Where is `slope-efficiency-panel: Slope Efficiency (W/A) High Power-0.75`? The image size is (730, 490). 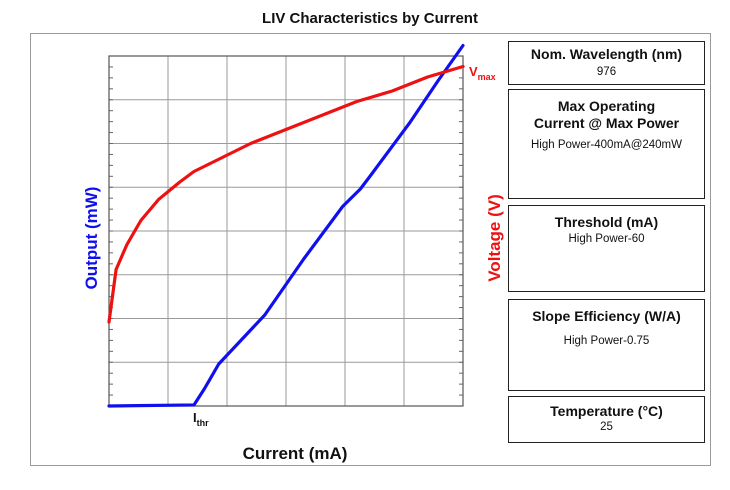
slope-efficiency-panel: Slope Efficiency (W/A) High Power-0.75 is located at coordinates (606, 345).